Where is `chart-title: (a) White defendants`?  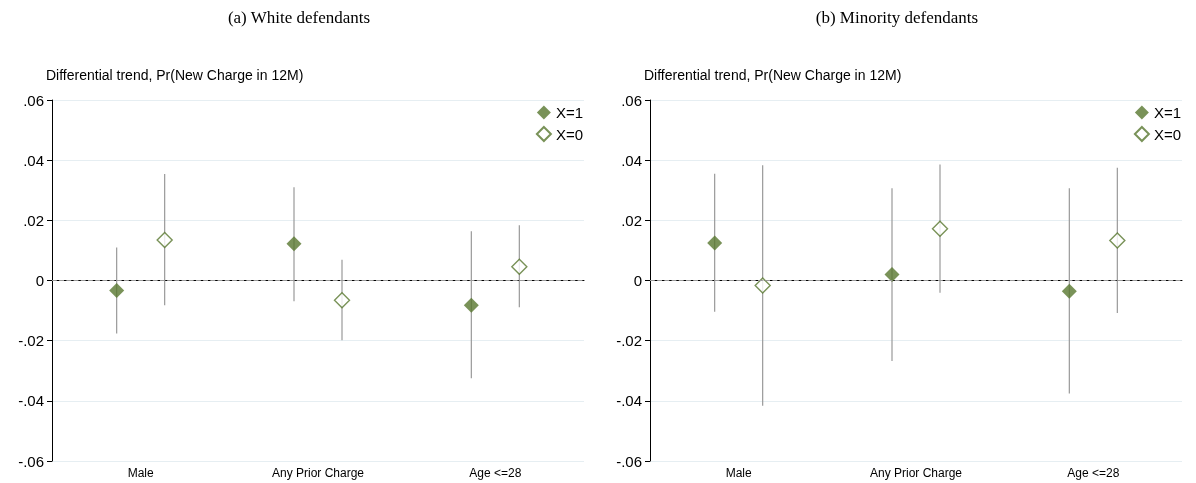
chart-title: (a) White defendants is located at coordinates (299, 17).